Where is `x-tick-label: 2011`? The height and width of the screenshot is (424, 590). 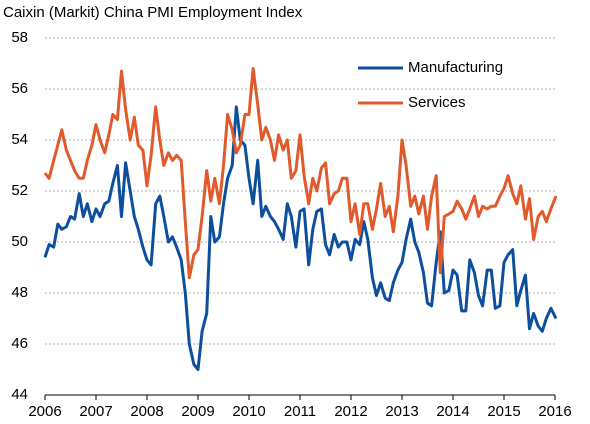 x-tick-label: 2011 is located at coordinates (300, 411).